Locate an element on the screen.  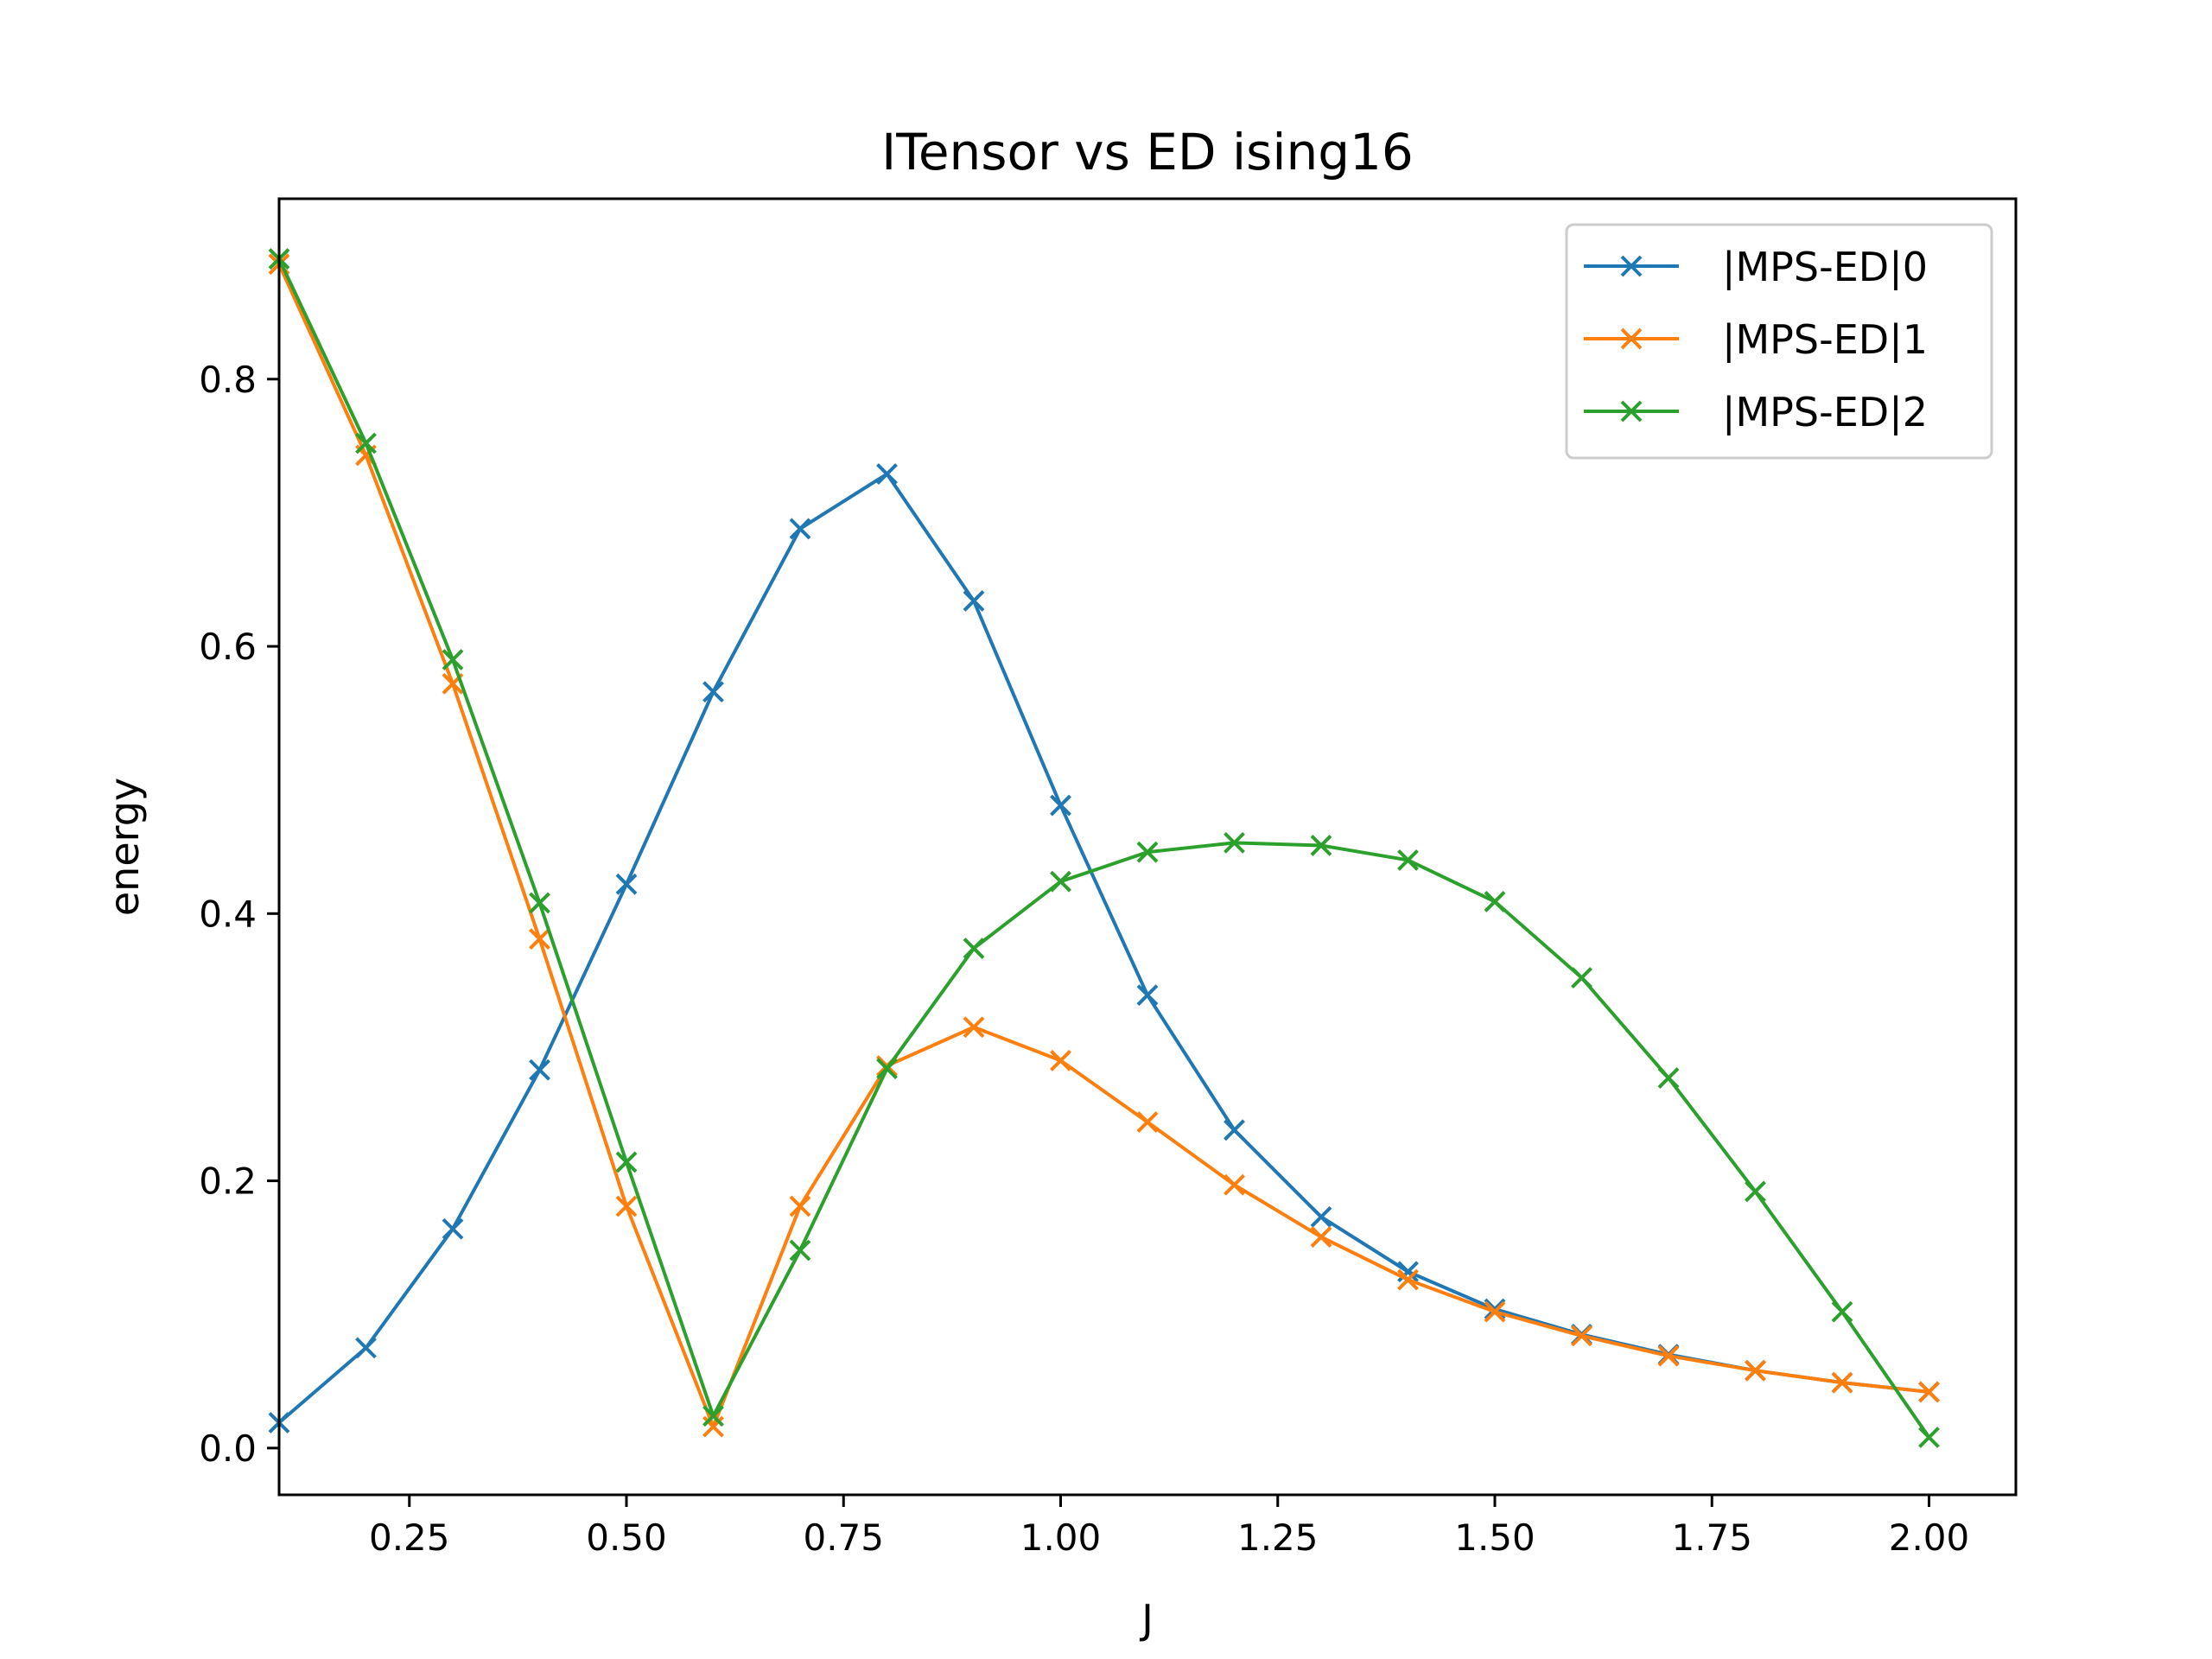
legend-frame is located at coordinates (1779, 341).